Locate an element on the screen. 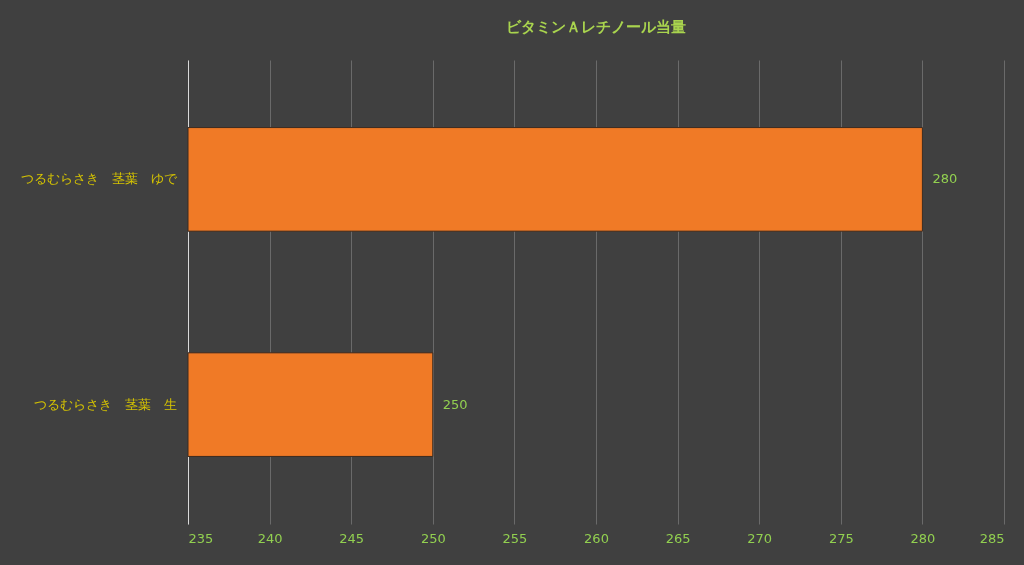 The image size is (1024, 565). y-tick-label: つるむらさき 茎葉 生 is located at coordinates (105, 404).